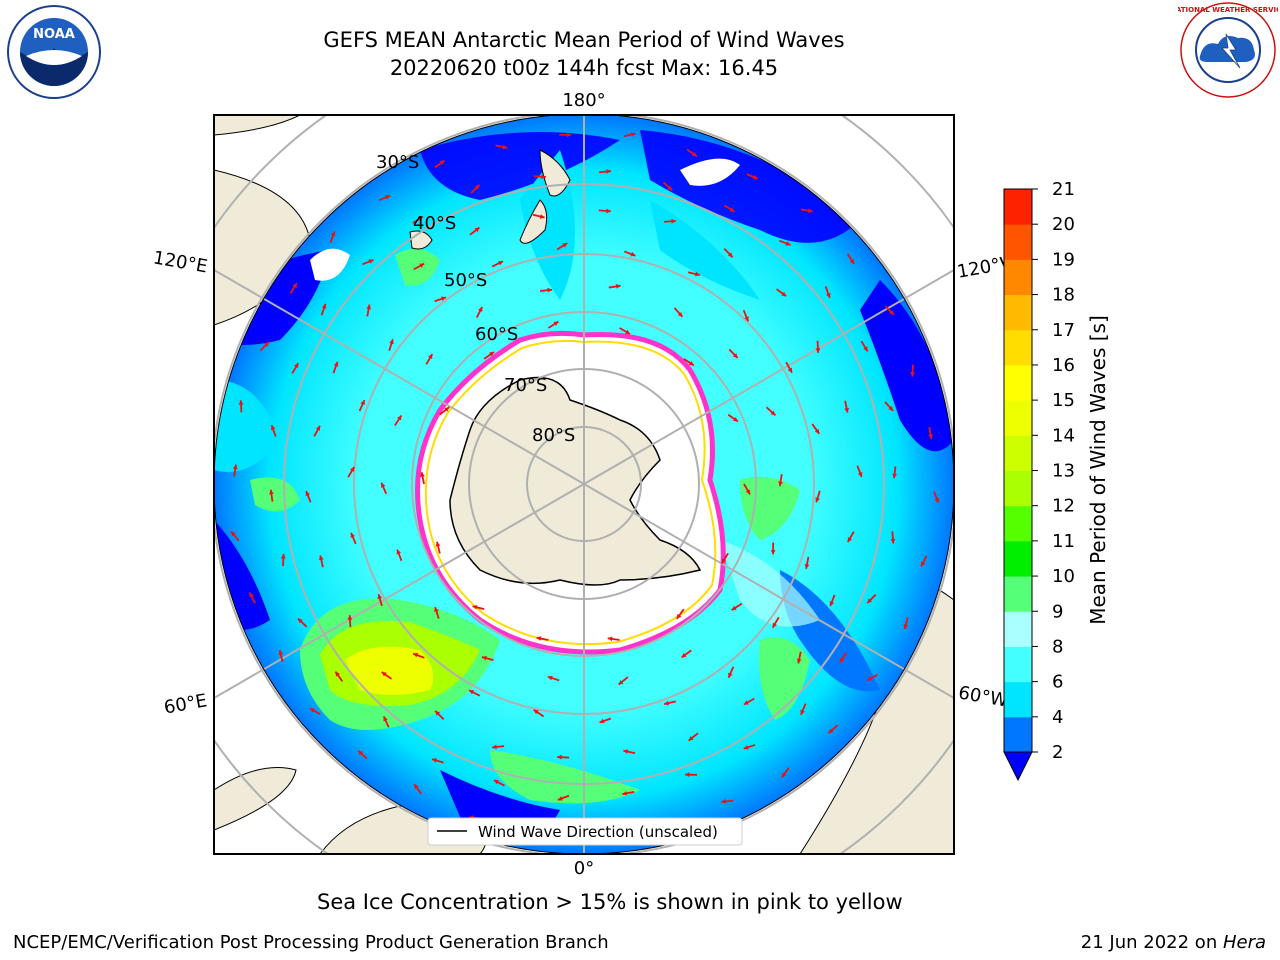 The height and width of the screenshot is (960, 1280). I want to click on colorbar-tick-label: 20, so click(1063, 224).